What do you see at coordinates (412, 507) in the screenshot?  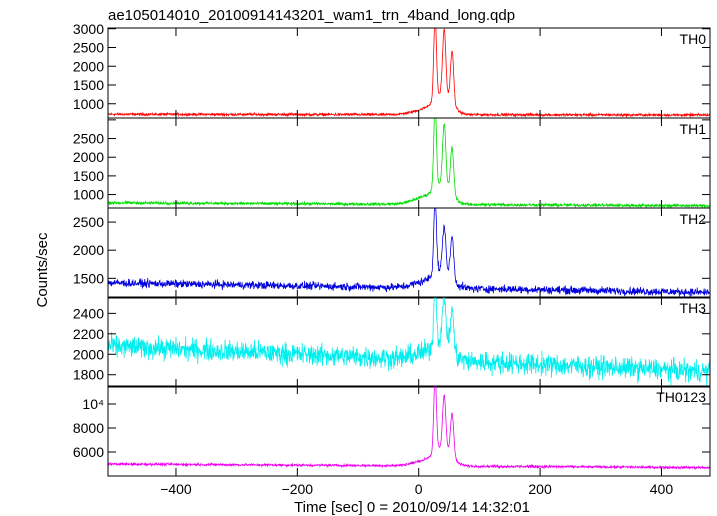 I see `x-axis-label: Time [sec] 0 = 2010/09/14 14:32:01` at bounding box center [412, 507].